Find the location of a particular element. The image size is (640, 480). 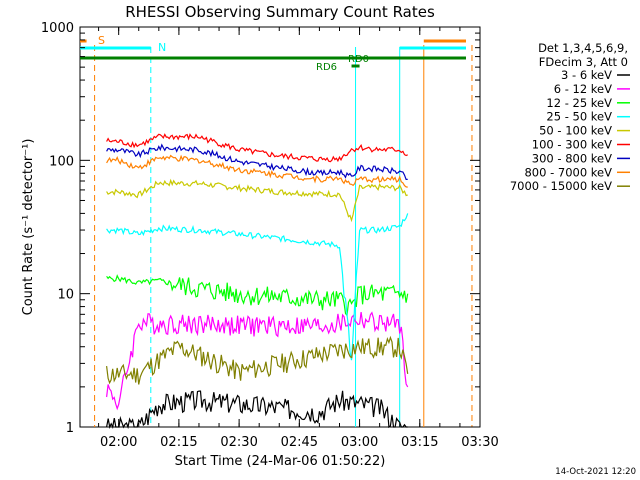

x-tick-label: 02:15 is located at coordinates (178, 442).